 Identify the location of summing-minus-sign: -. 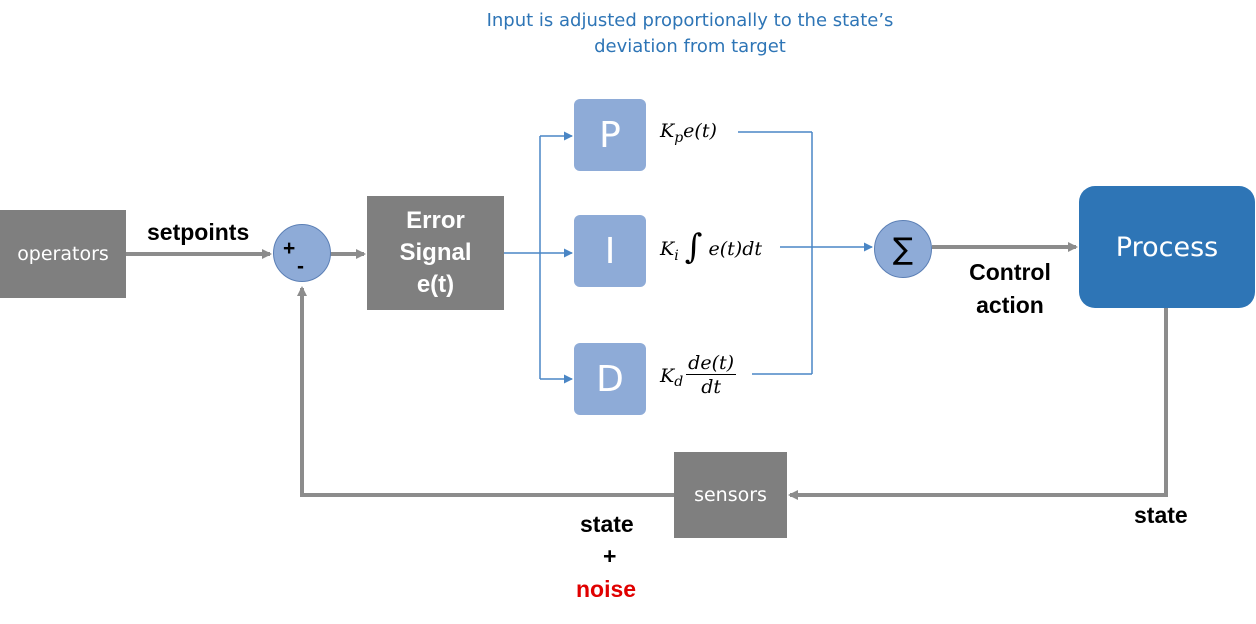
(300, 266).